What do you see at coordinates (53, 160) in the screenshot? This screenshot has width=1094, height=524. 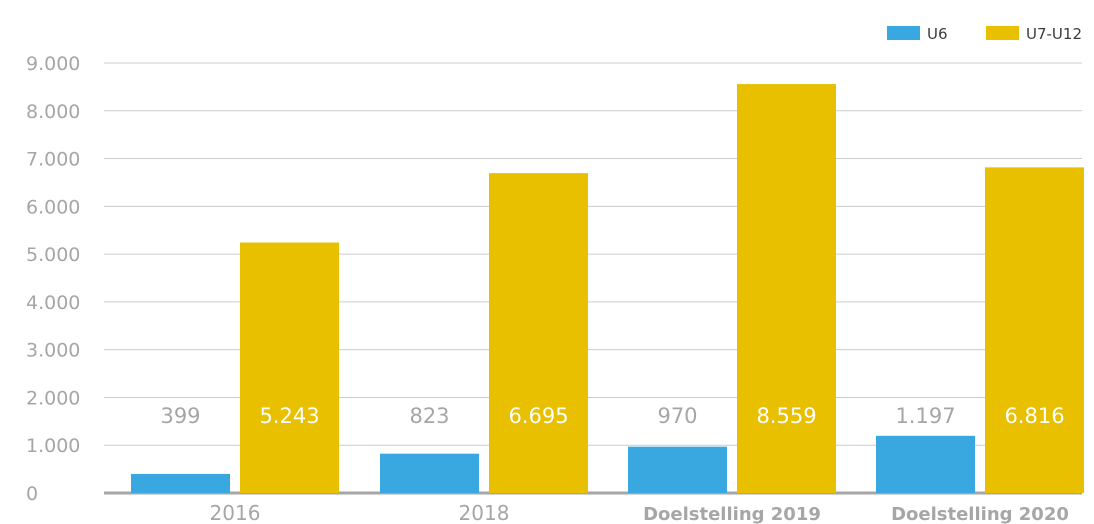 I see `y-tick-label: 7.000` at bounding box center [53, 160].